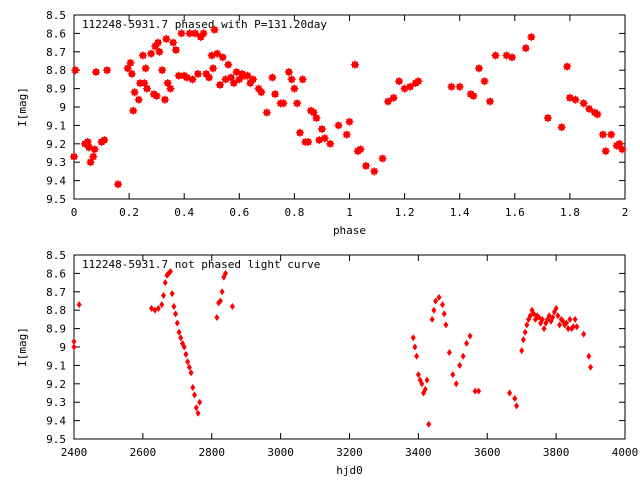 Image resolution: width=640 pixels, height=485 pixels. I want to click on panel-2-chart-title: 112248-5931.7 not phased light curve, so click(201, 264).